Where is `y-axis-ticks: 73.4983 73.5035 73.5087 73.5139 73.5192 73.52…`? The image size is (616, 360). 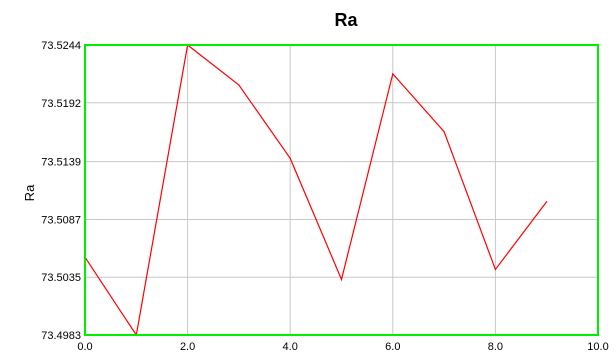
y-axis-ticks: 73.4983 73.5035 73.5087 73.5139 73.5192 73.52… is located at coordinates (61, 191).